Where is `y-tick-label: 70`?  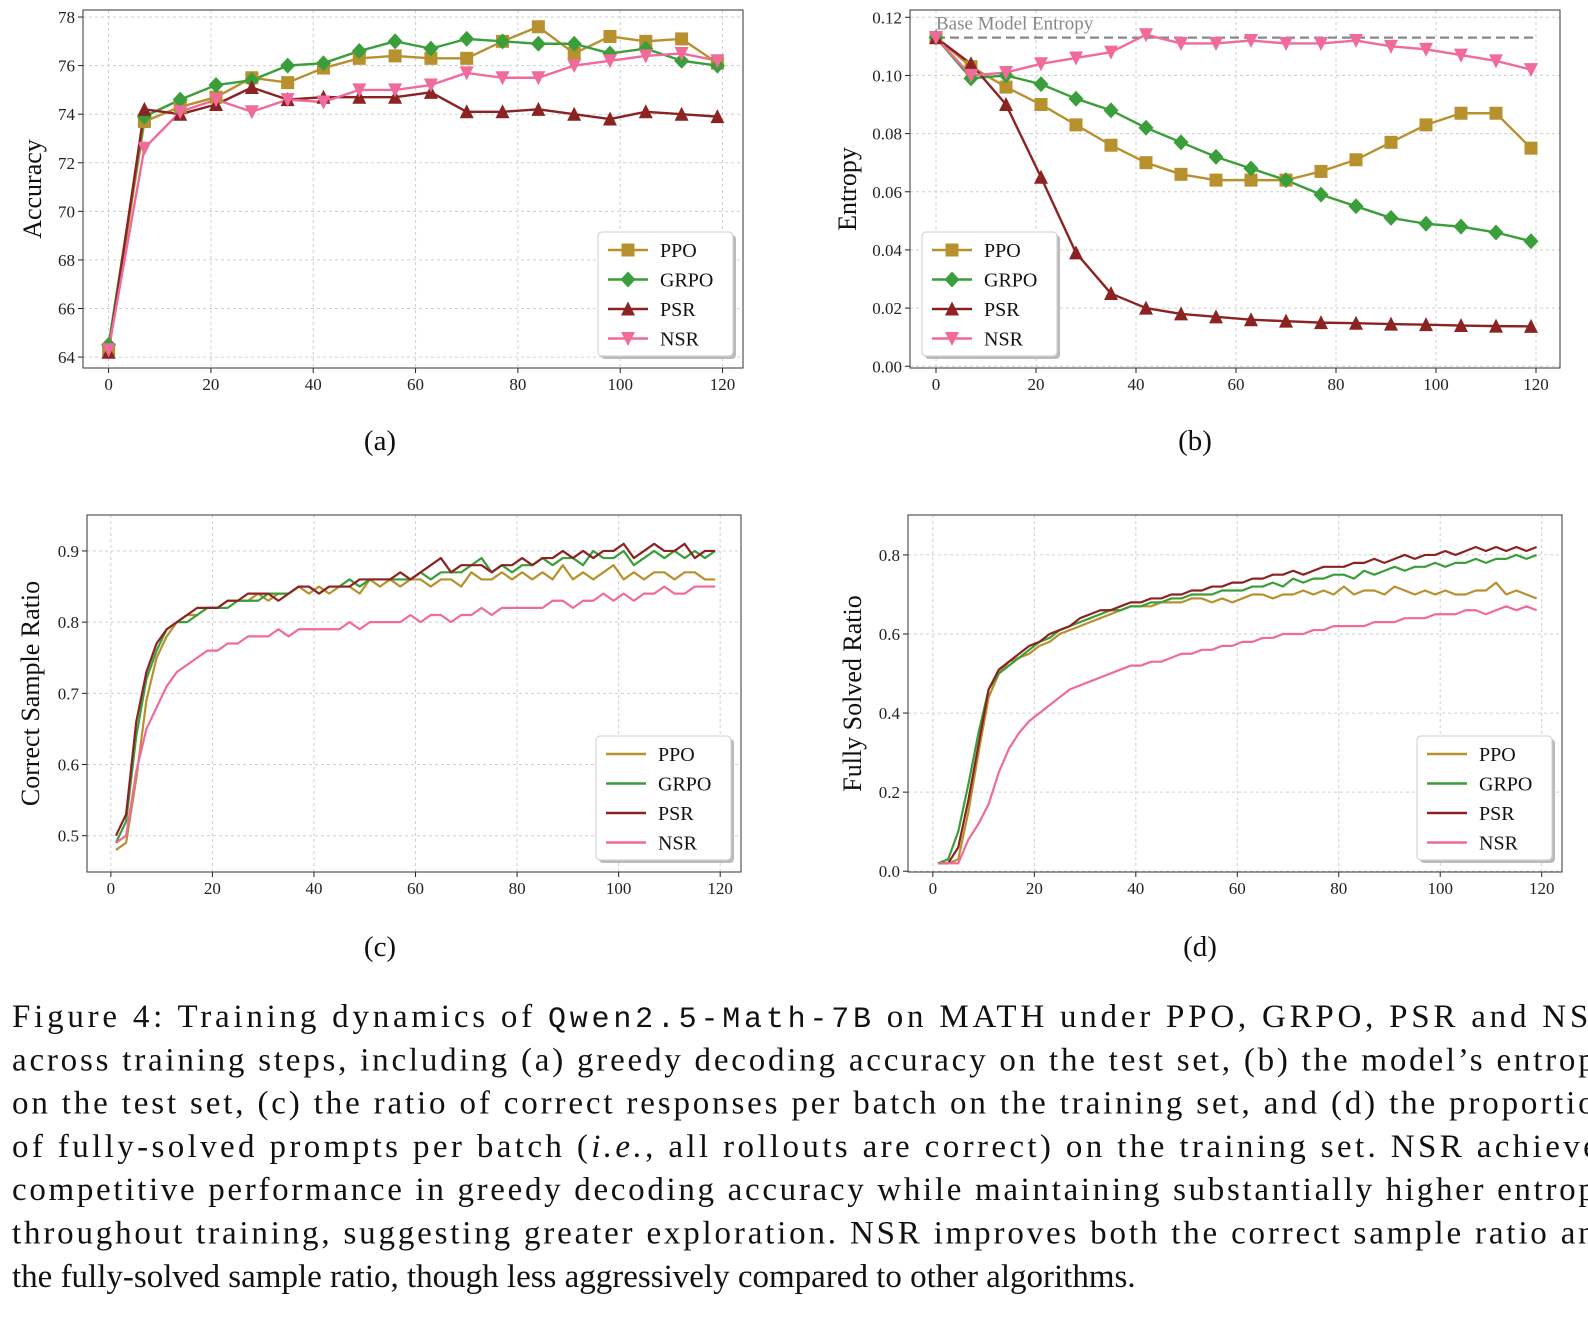
y-tick-label: 70 is located at coordinates (66, 211).